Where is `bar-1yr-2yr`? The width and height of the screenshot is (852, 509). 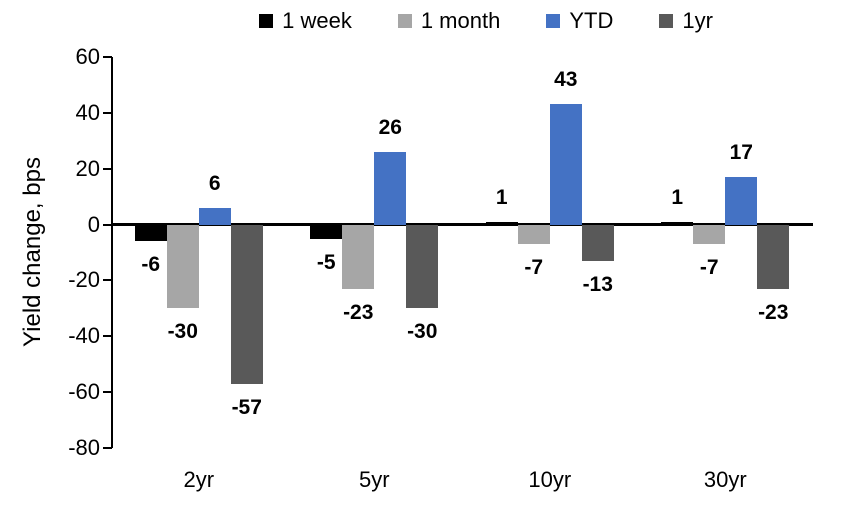
bar-1yr-2yr is located at coordinates (246, 304).